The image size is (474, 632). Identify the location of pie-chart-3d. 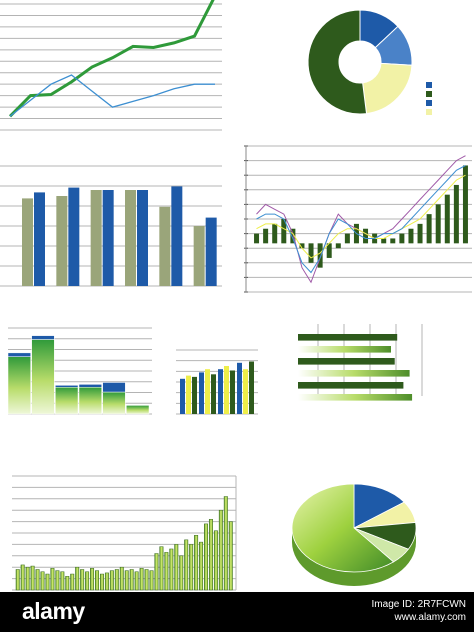
(354, 534).